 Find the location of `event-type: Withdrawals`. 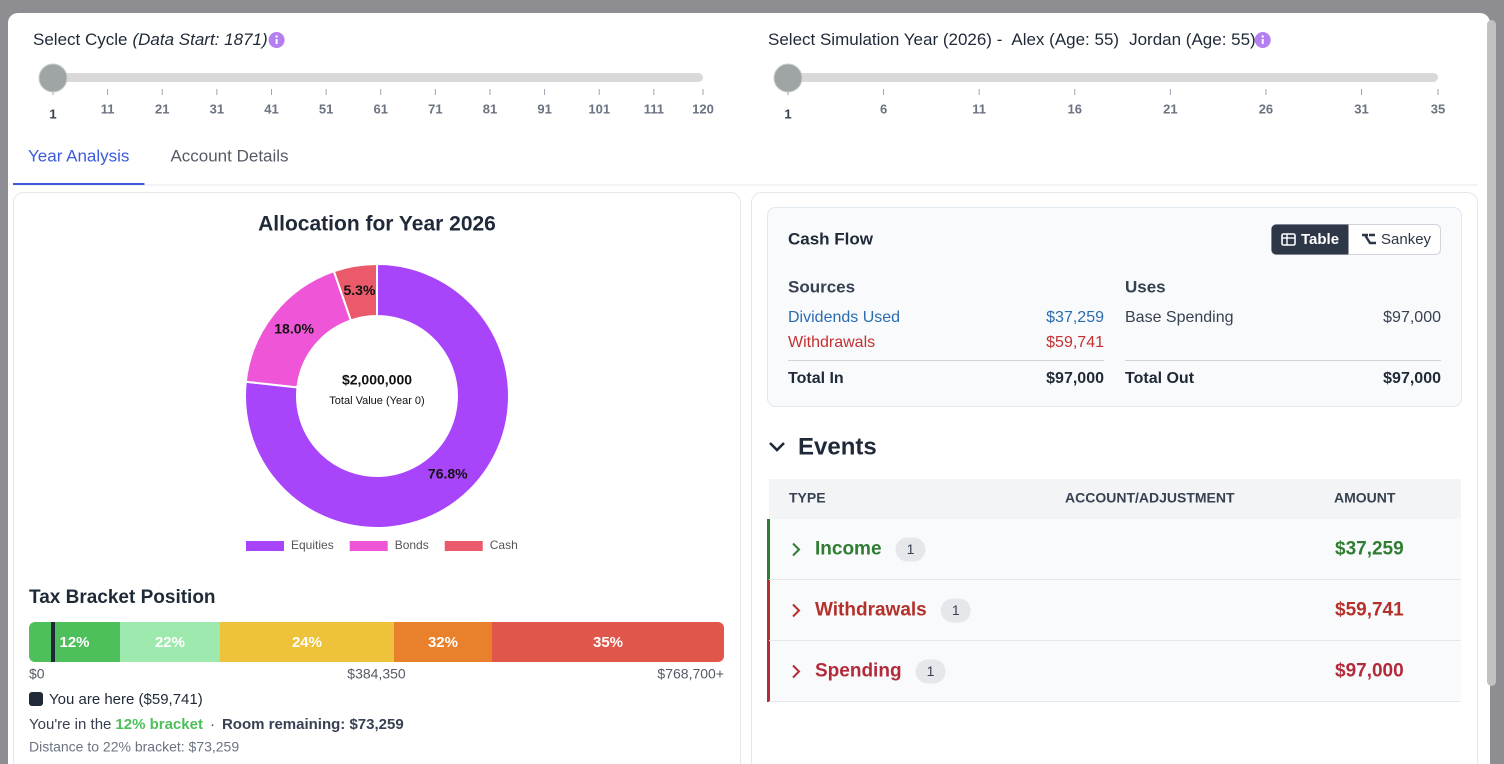

event-type: Withdrawals is located at coordinates (871, 610).